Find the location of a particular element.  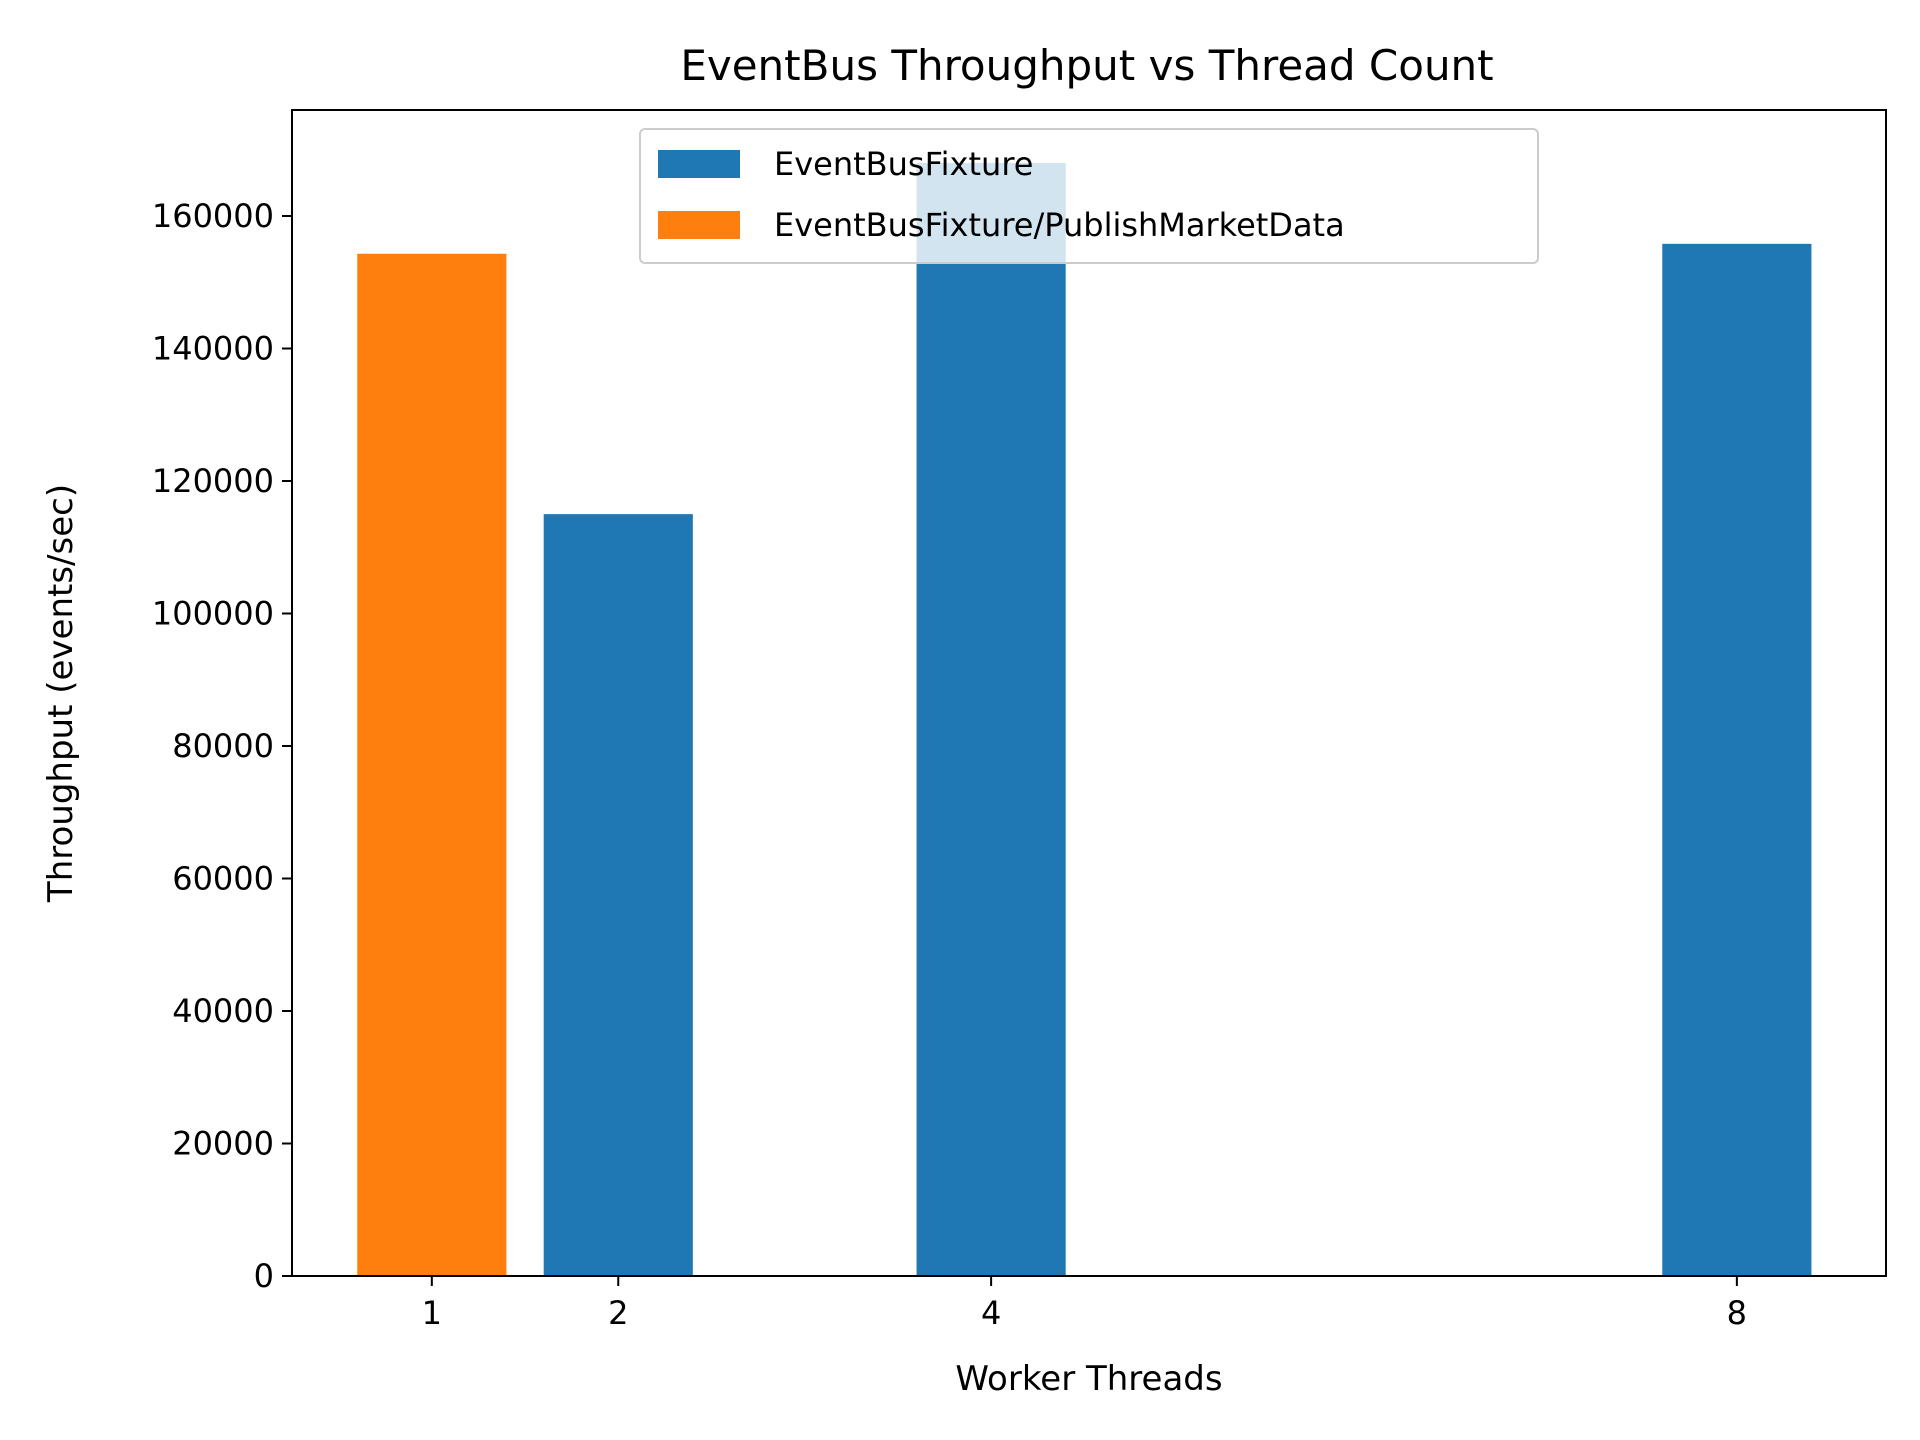

x-axis-label: Worker Threads is located at coordinates (1088, 1379).